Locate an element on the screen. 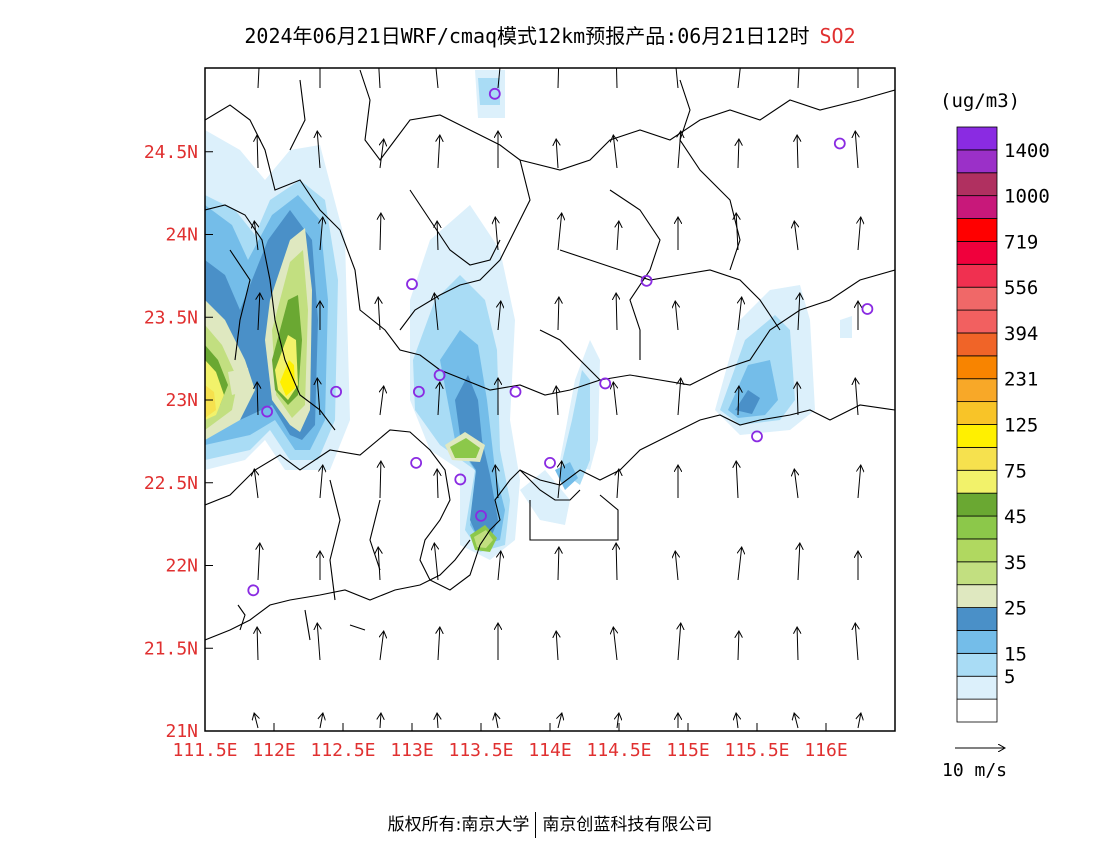 Image resolution: width=1100 pixels, height=850 pixels. y-axis: 21N 21.5N 22N 22.5N 23N 23.5N 24N 24.5N is located at coordinates (178, 442).